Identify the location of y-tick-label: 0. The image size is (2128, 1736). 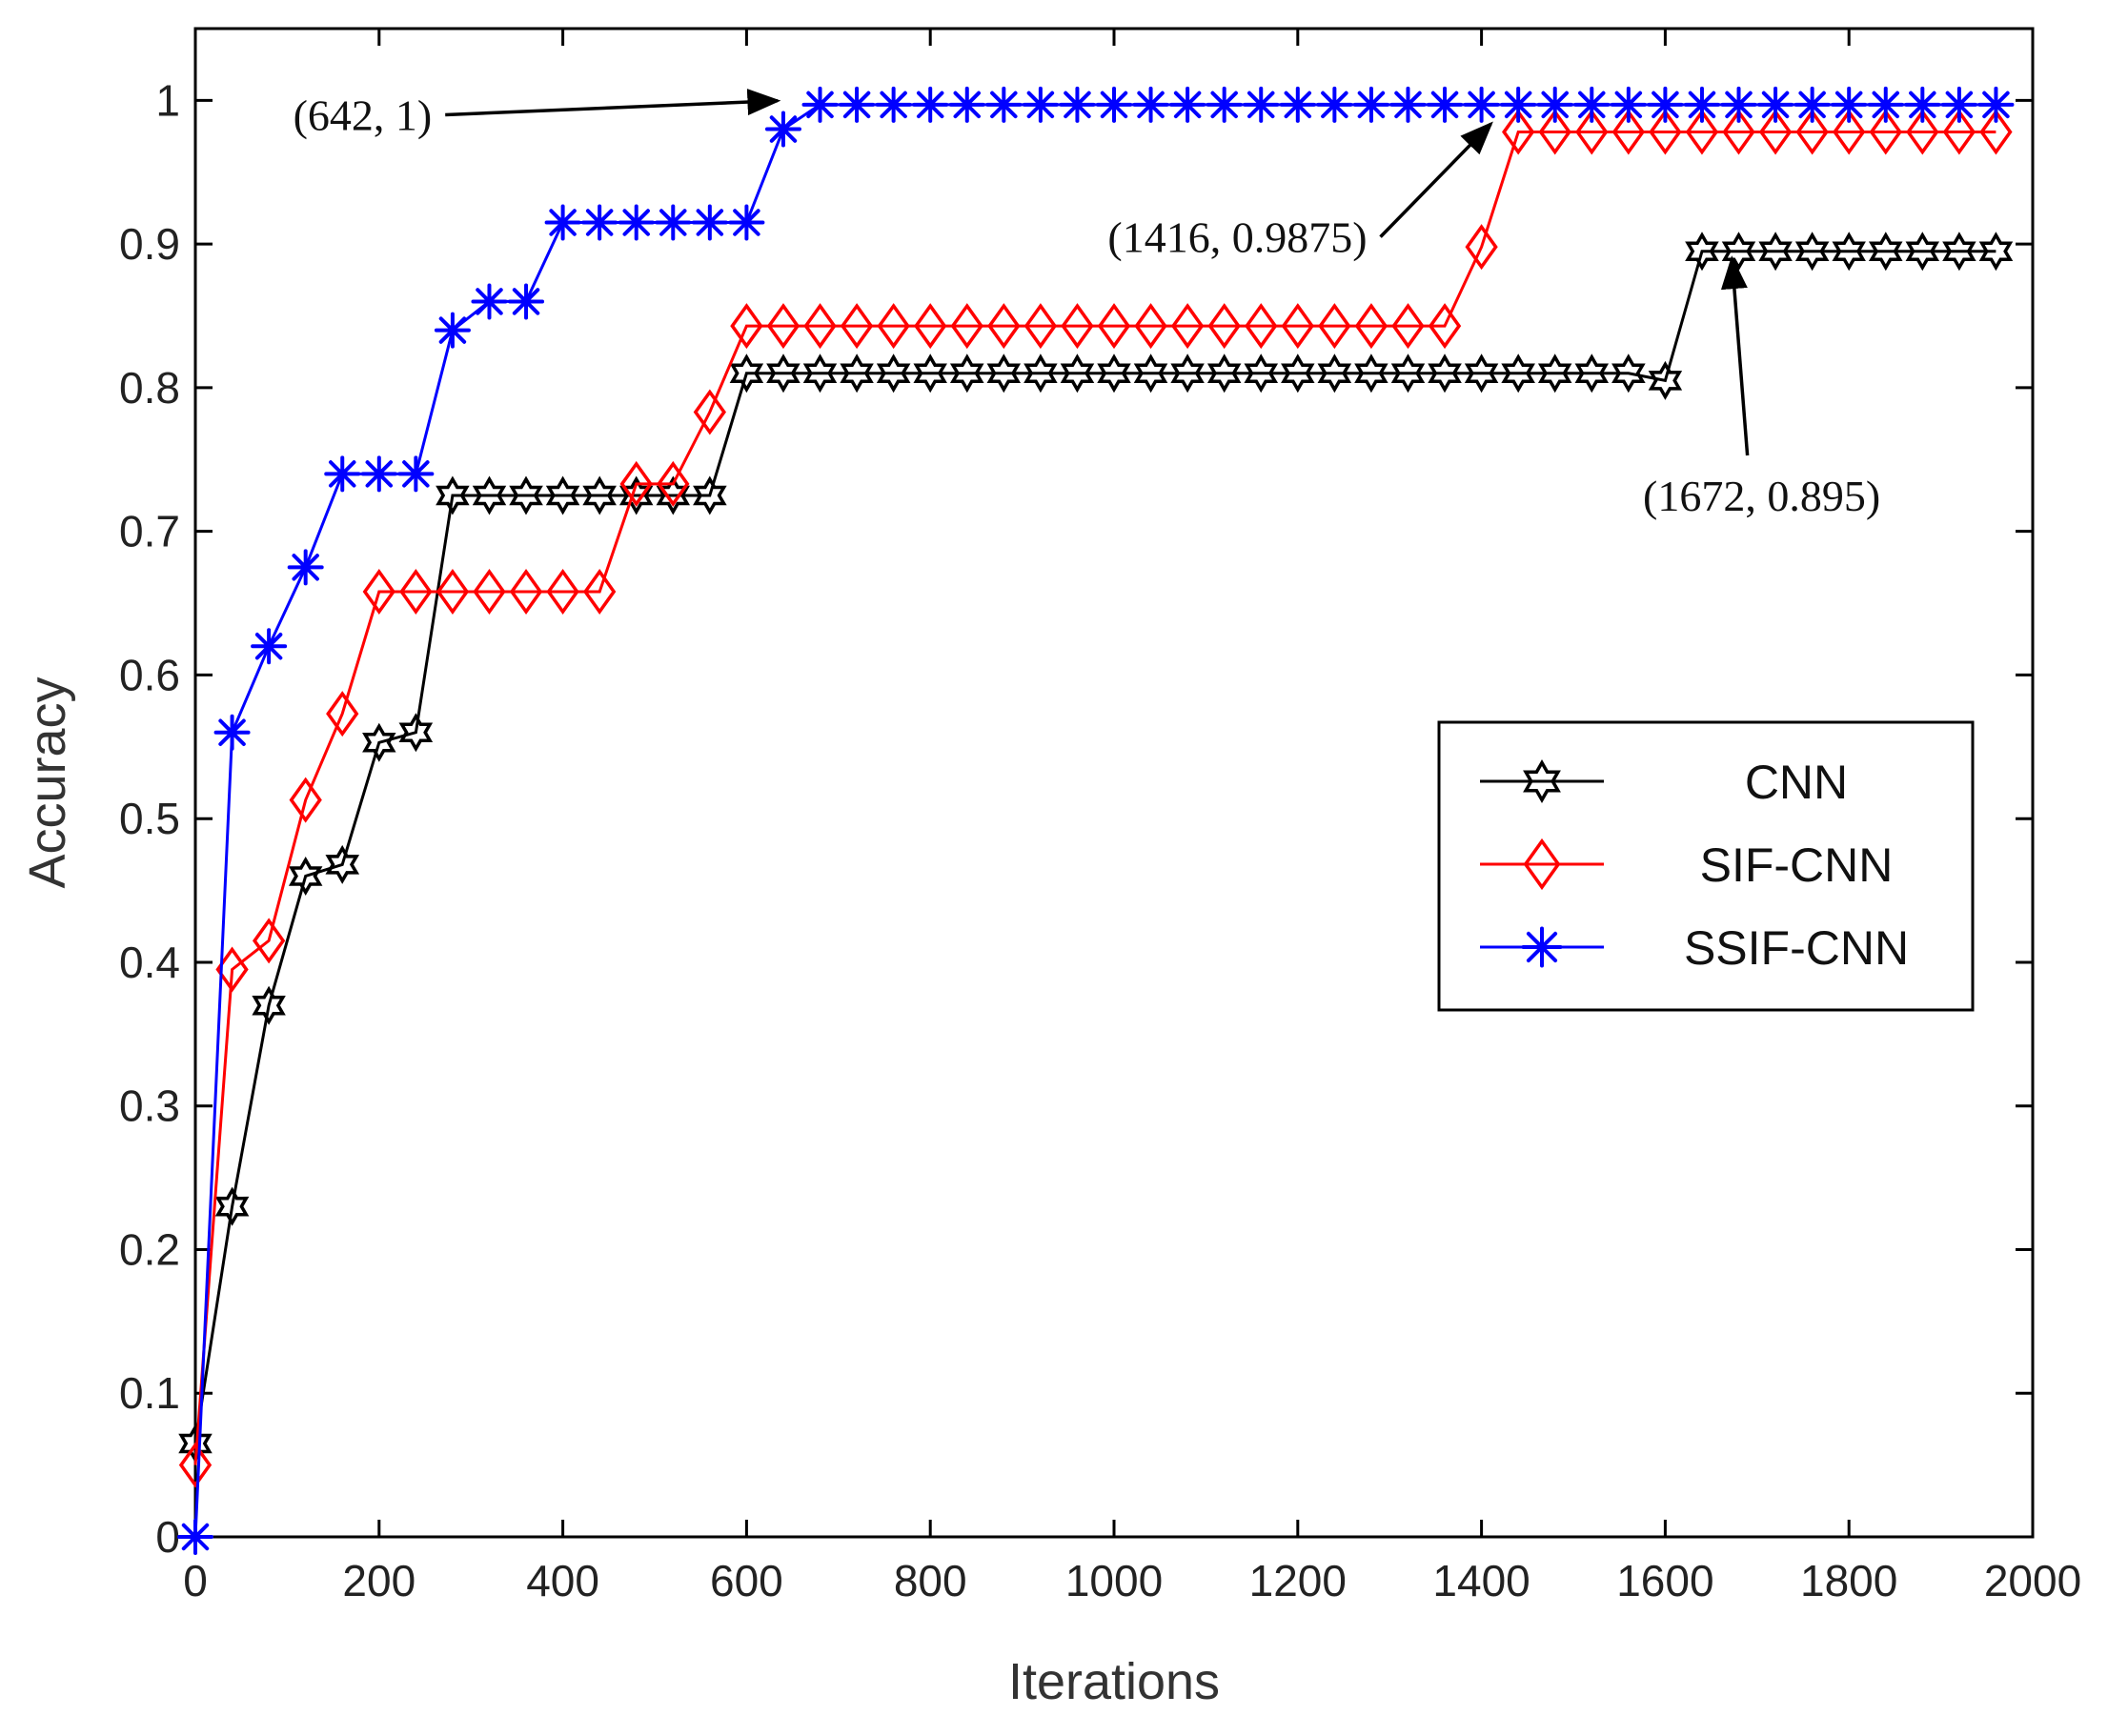
(167, 1537).